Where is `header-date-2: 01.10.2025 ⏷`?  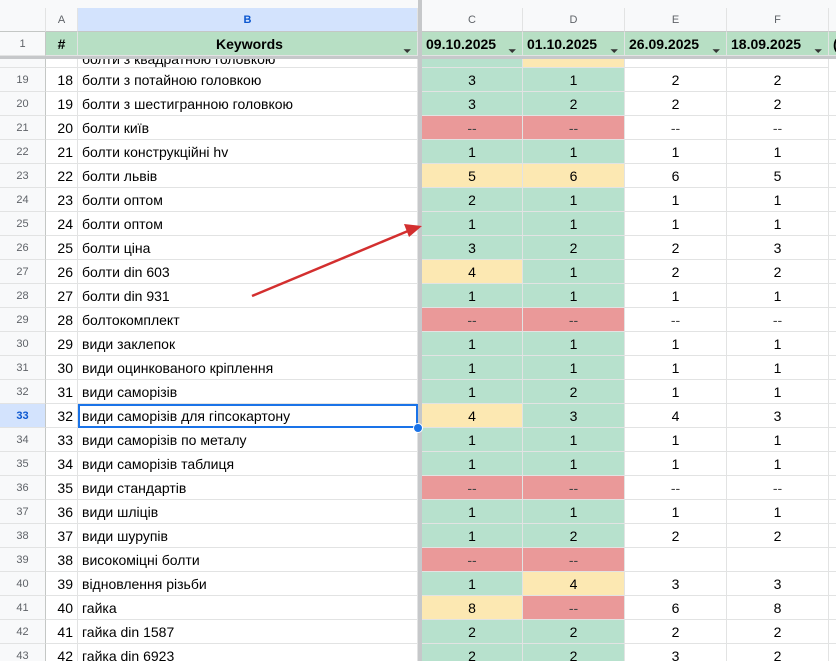
header-date-2: 01.10.2025 ⏷ is located at coordinates (574, 44).